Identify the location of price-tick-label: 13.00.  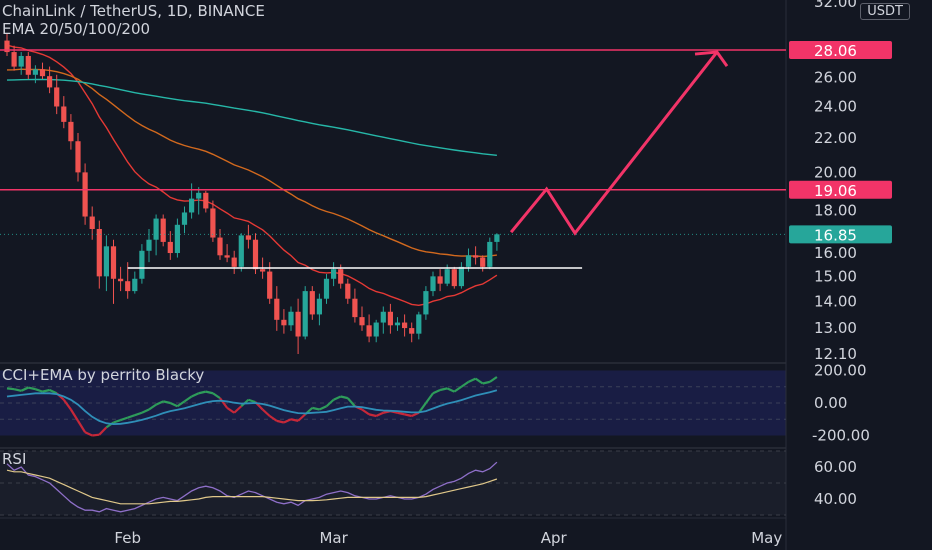
(835, 328).